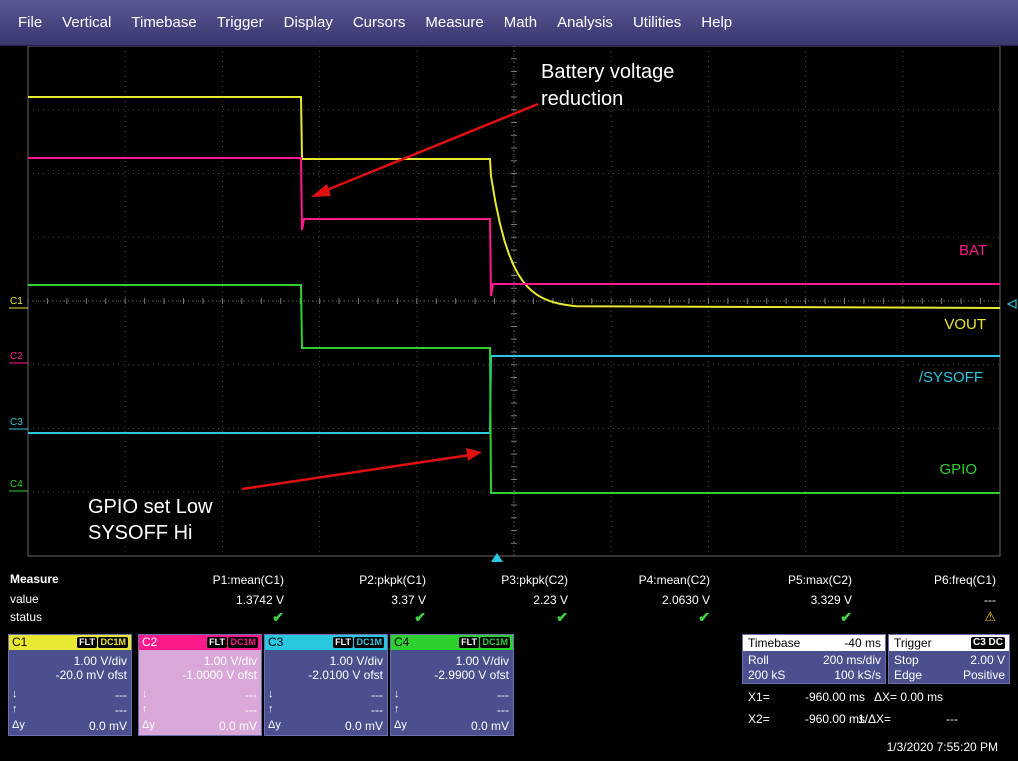 Image resolution: width=1018 pixels, height=761 pixels. Describe the element at coordinates (150, 642) in the screenshot. I see `channel-name: C2` at that location.